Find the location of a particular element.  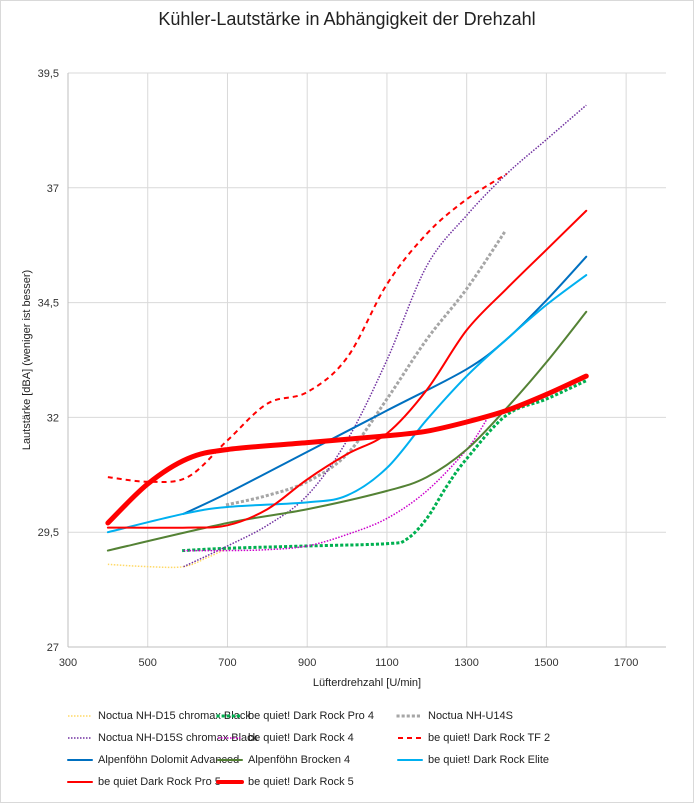

legend-item: be quiet! Dark Rock TF 2 is located at coordinates (473, 738).